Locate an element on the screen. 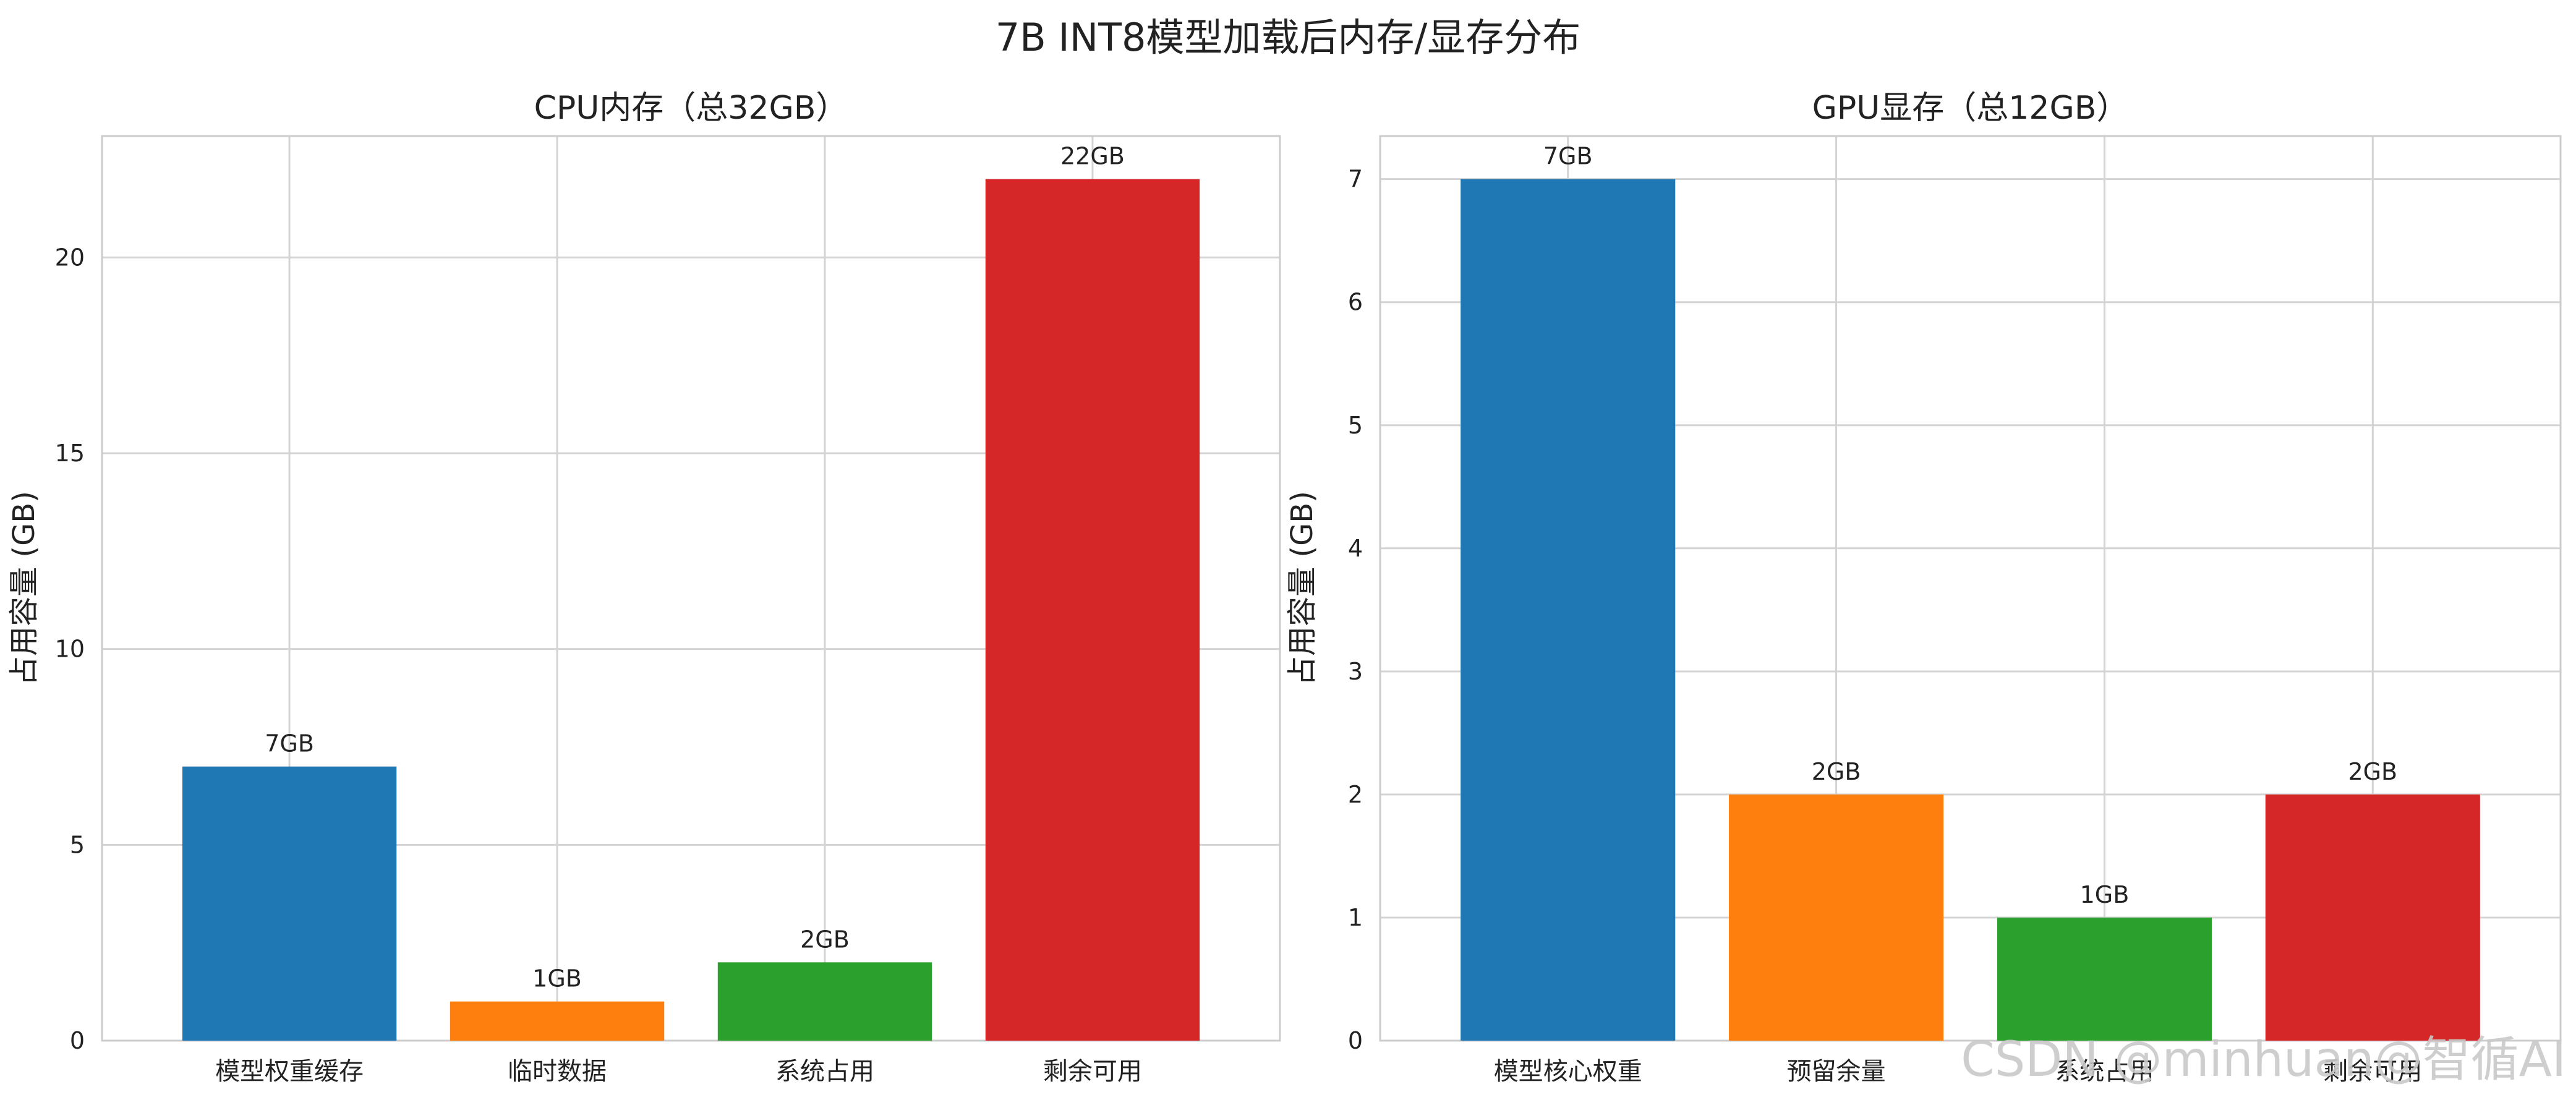 This screenshot has width=2576, height=1100. y-tick-label: 1 is located at coordinates (1355, 918).